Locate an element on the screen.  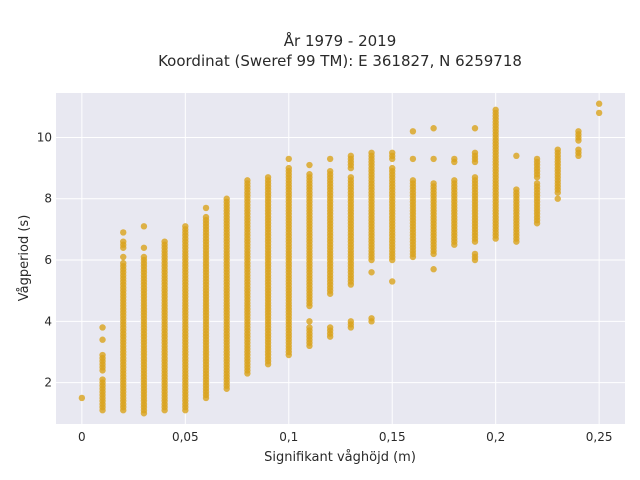
y-axis-ticks: 2 4 6 8 10 is located at coordinates (44, 259).